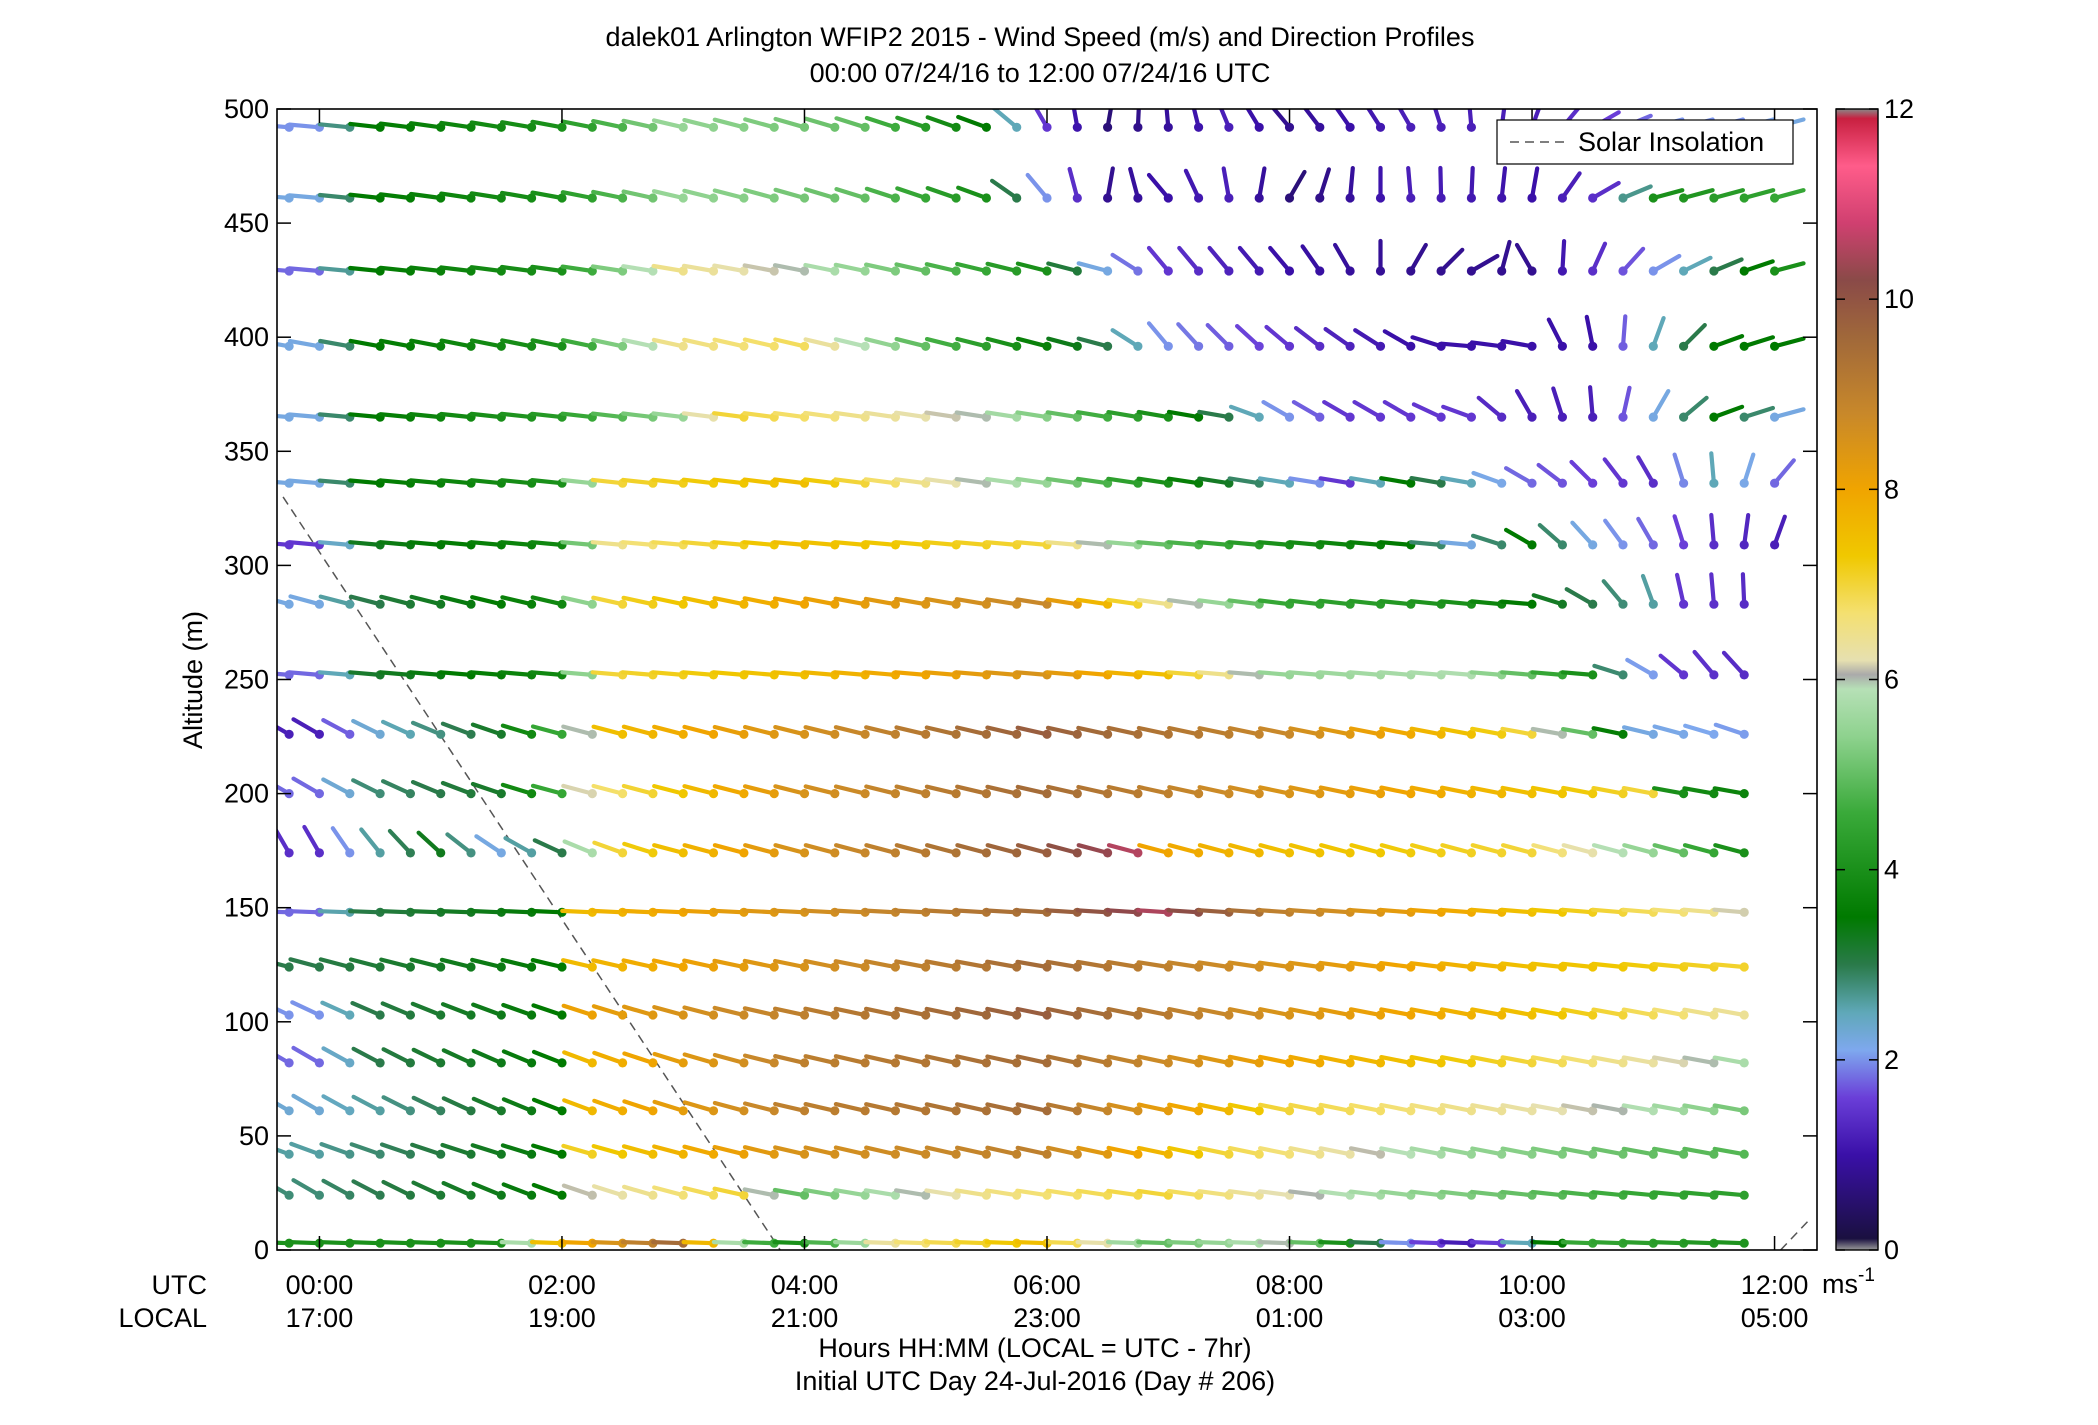 The image size is (2098, 1425). What do you see at coordinates (1040, 73) in the screenshot?
I see `chart-subtitle: 00:00 07/24/16 to 12:00 07/24/16 UTC` at bounding box center [1040, 73].